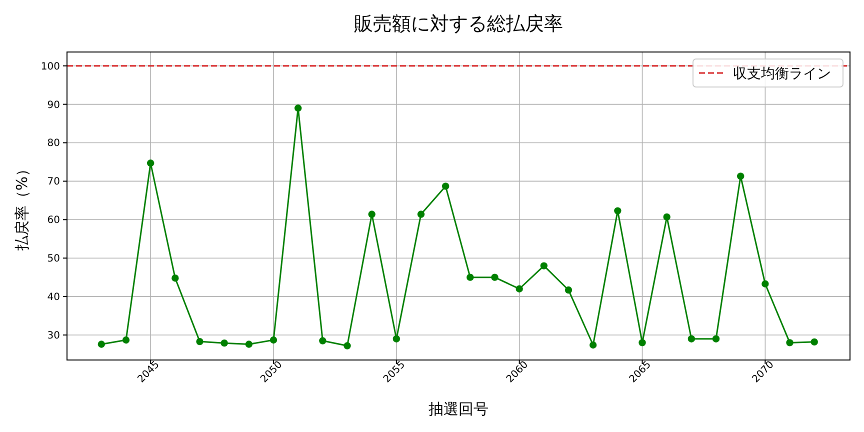 This screenshot has height=432, width=864. Describe the element at coordinates (53, 220) in the screenshot. I see `y-tick-label: 60` at that location.